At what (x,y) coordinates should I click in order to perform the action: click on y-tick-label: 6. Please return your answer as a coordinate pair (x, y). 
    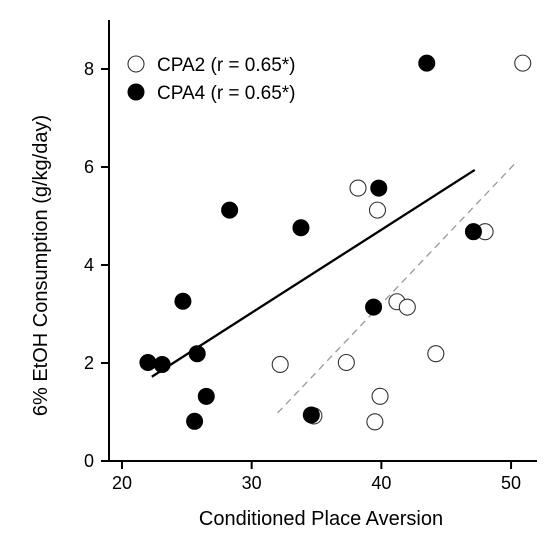
    Looking at the image, I should click on (89, 167).